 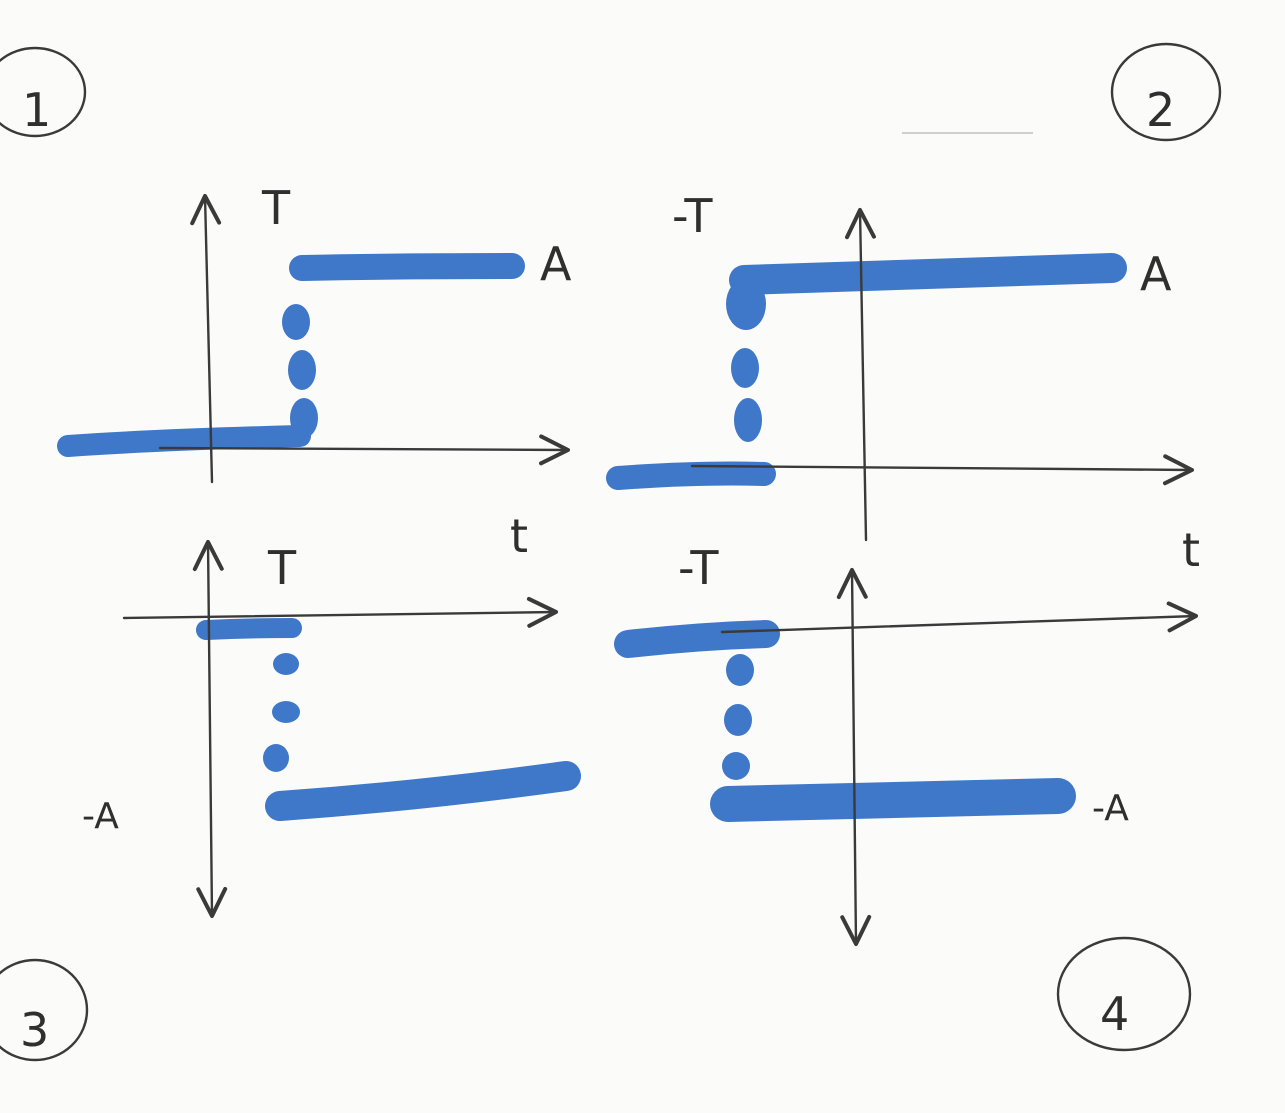 I want to click on panel-3-signal, so click(x=388, y=719).